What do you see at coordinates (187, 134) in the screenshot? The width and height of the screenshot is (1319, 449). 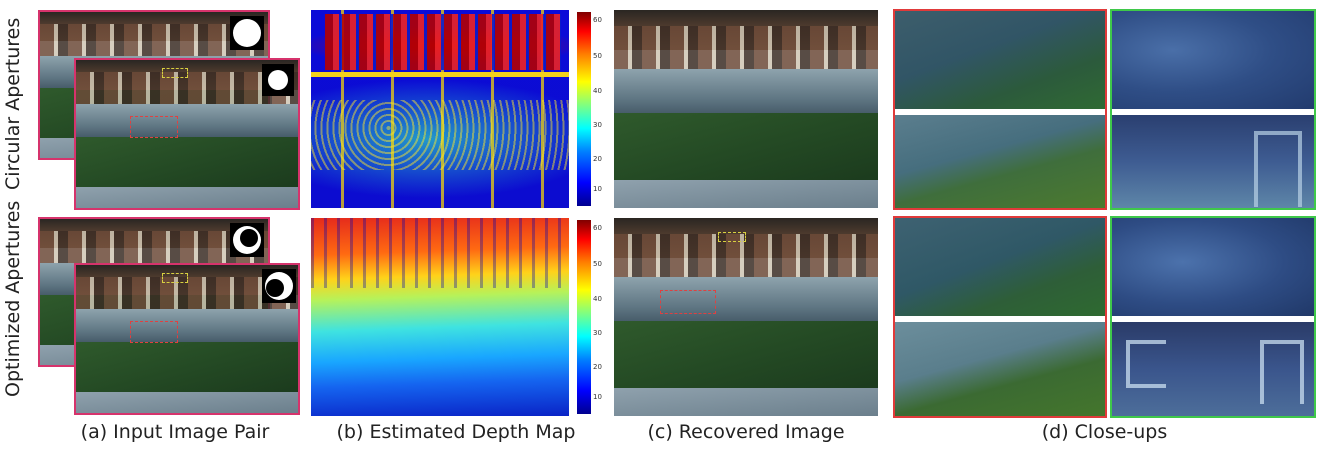 I see `input-image-front-circular` at bounding box center [187, 134].